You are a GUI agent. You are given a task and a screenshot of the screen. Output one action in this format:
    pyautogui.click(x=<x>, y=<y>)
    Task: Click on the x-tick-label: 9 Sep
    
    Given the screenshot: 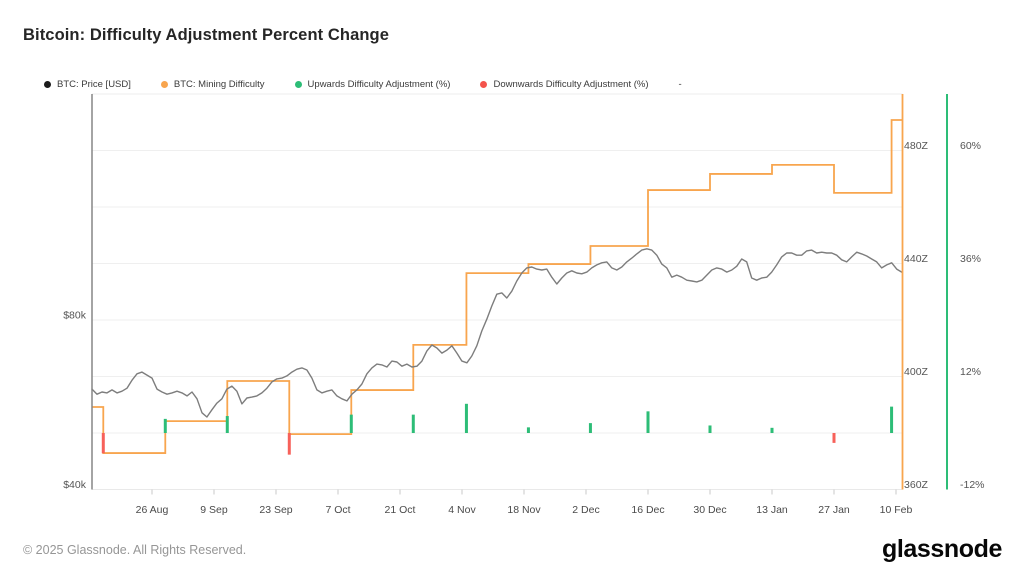 What is the action you would take?
    pyautogui.click(x=214, y=510)
    